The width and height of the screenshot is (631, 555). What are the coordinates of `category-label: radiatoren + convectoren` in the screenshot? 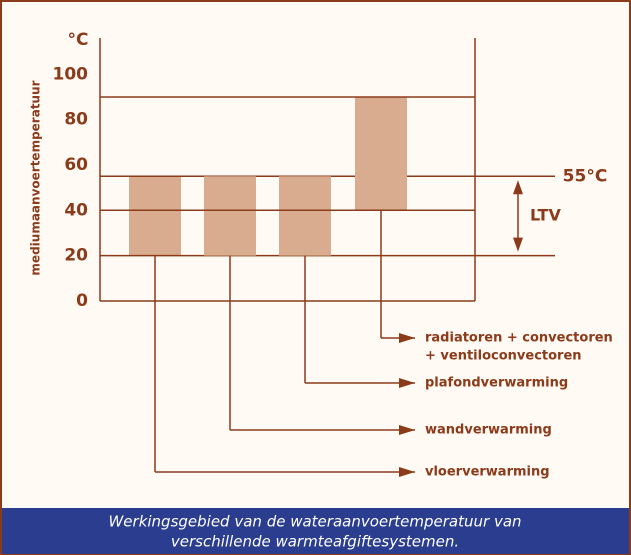 It's located at (519, 338).